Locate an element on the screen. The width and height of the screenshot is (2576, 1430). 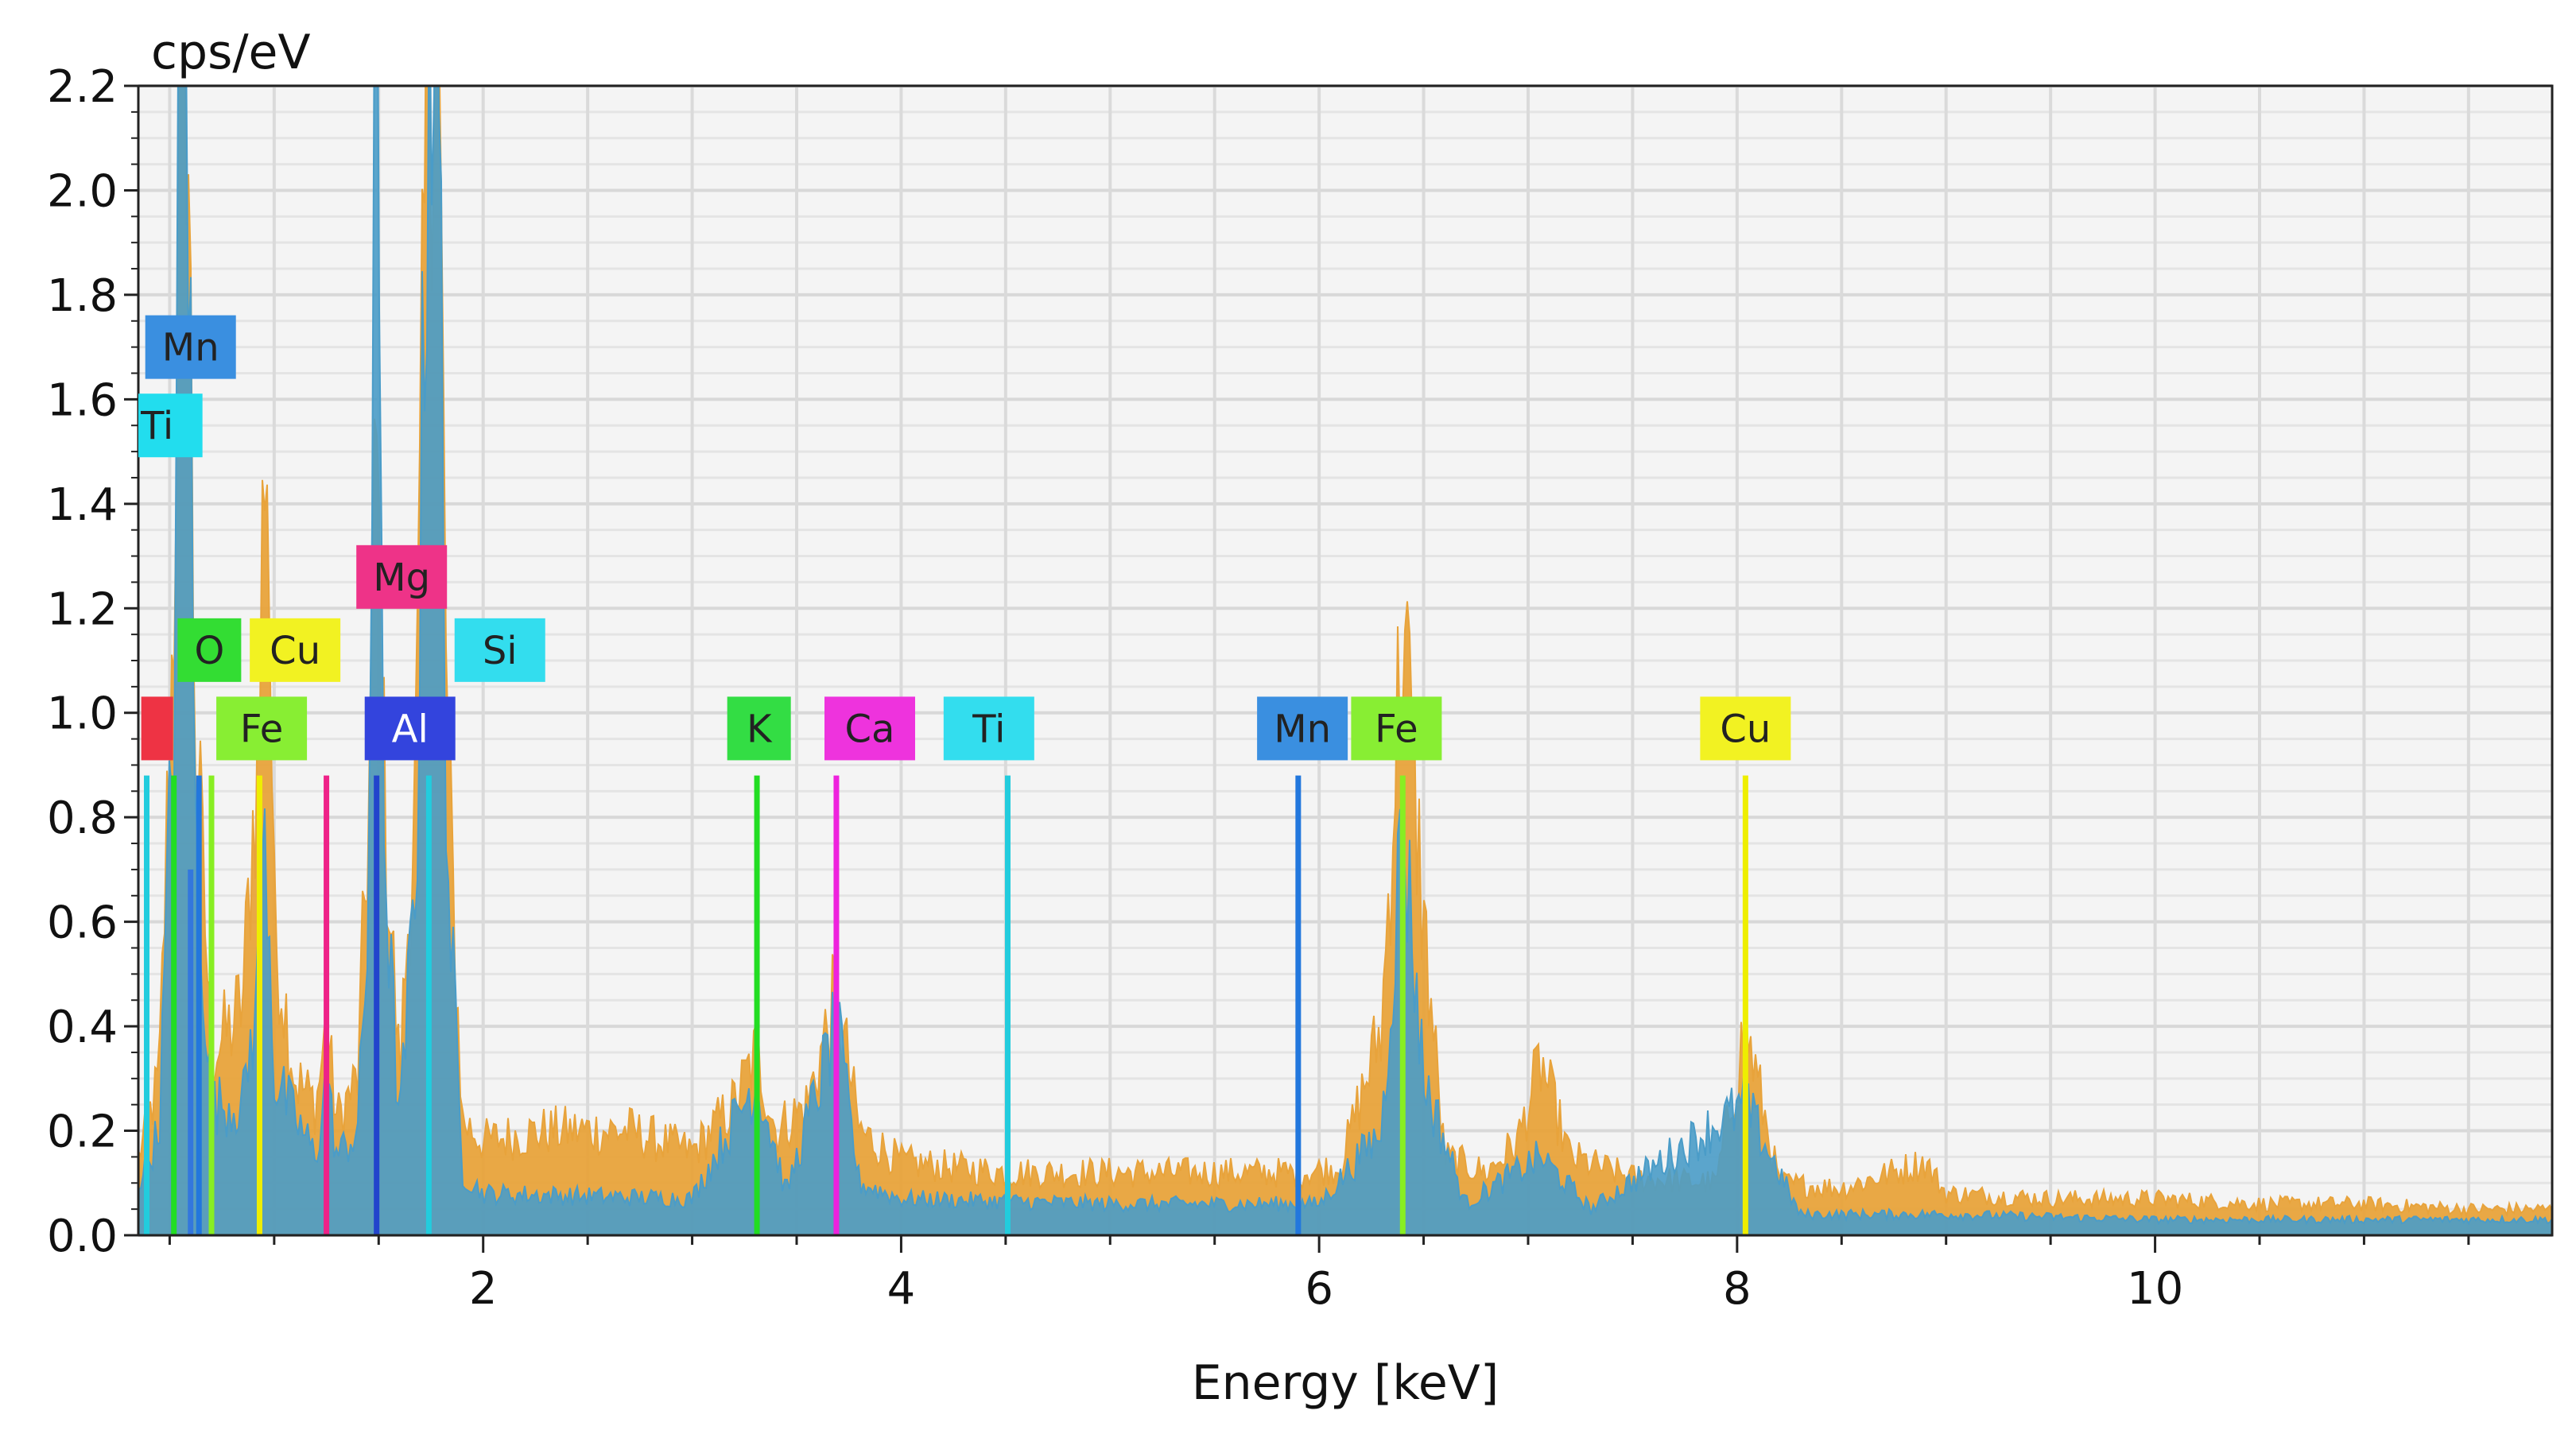
element-label: K is located at coordinates (760, 729).